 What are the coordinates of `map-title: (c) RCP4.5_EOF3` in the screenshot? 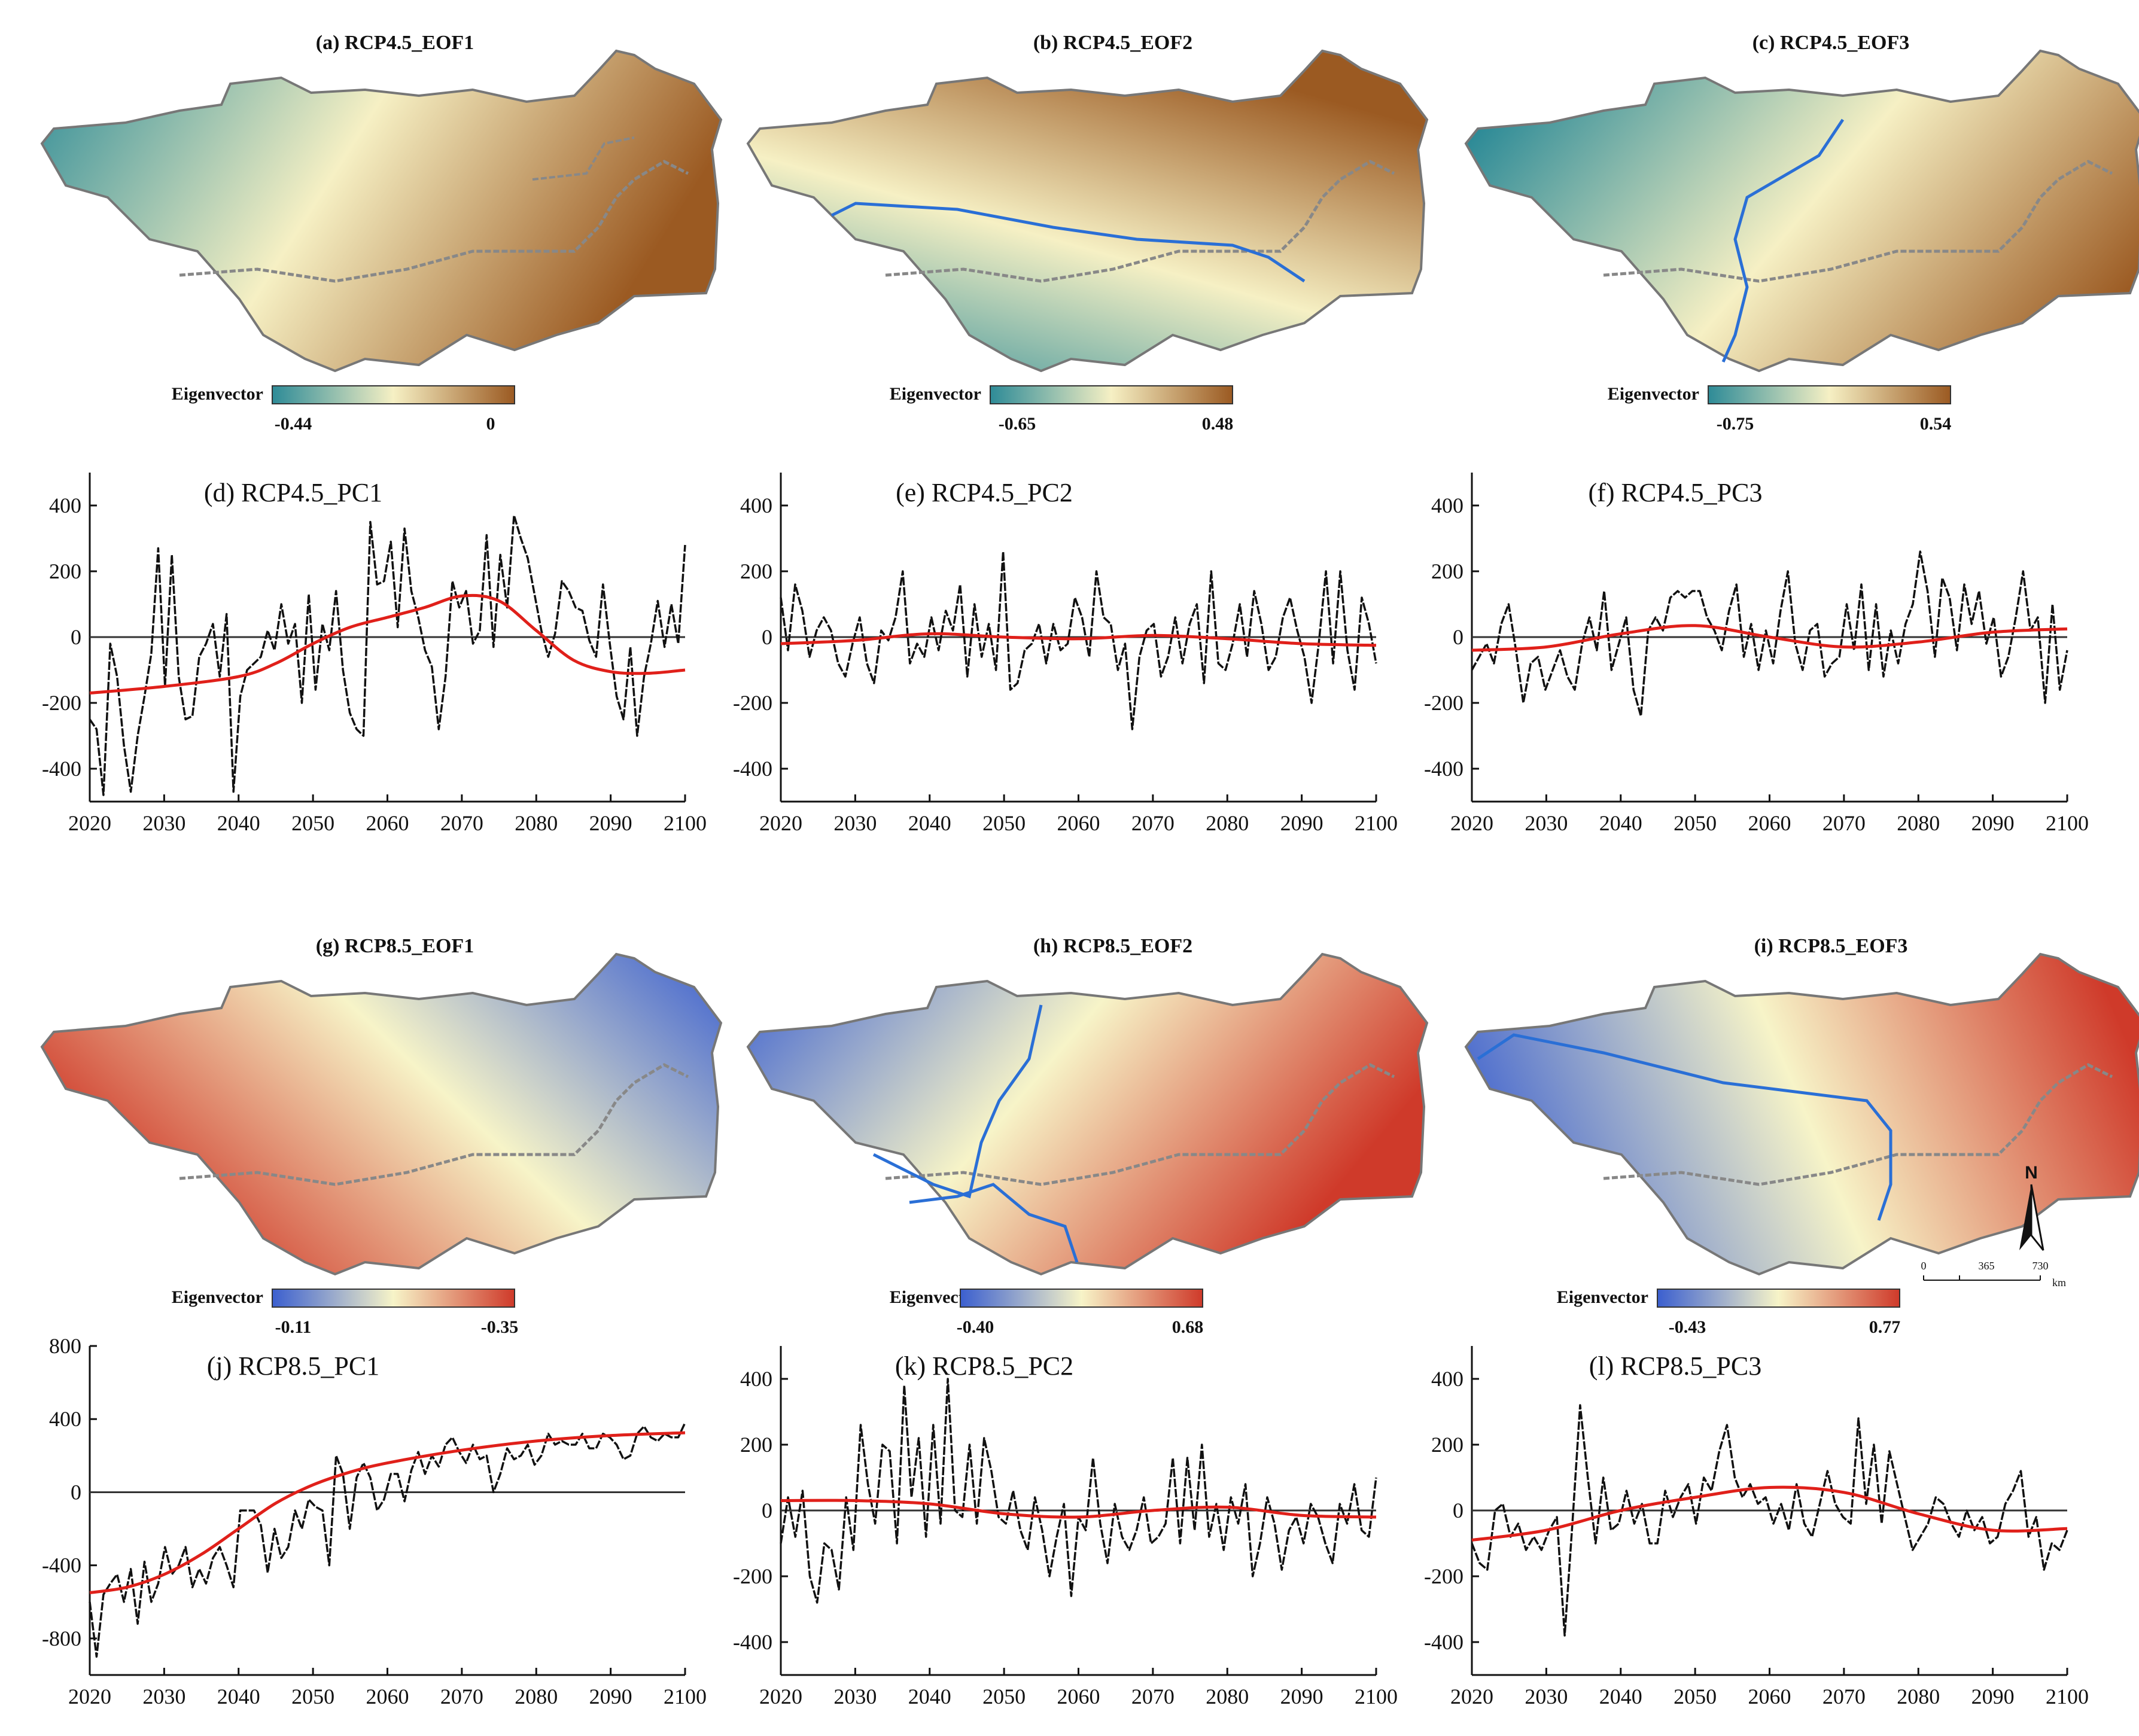 It's located at (1831, 43).